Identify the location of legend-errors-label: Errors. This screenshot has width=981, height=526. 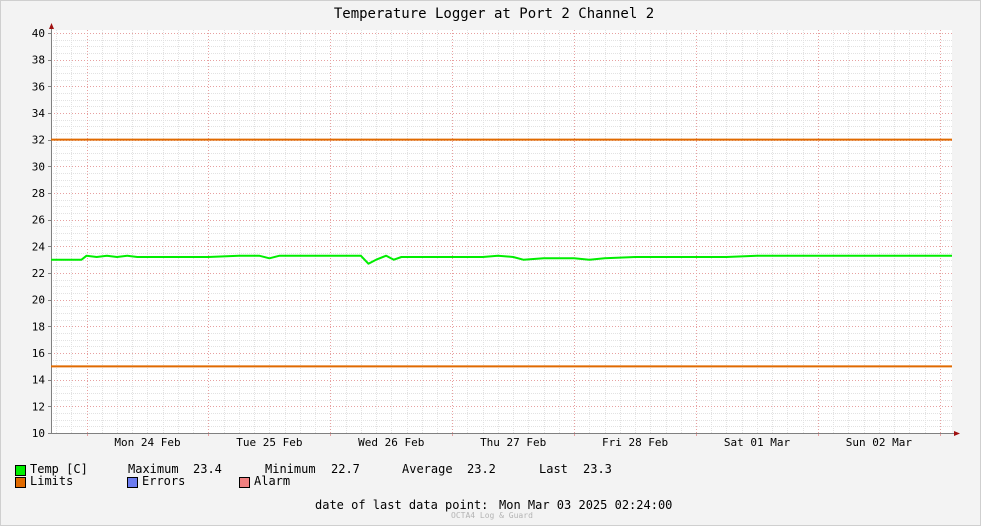
(164, 481).